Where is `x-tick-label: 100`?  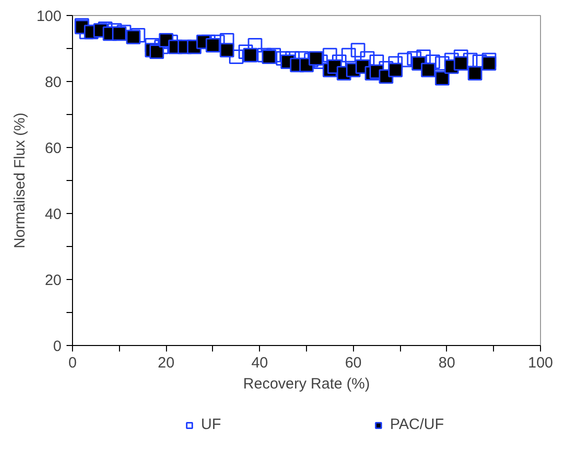 x-tick-label: 100 is located at coordinates (541, 363).